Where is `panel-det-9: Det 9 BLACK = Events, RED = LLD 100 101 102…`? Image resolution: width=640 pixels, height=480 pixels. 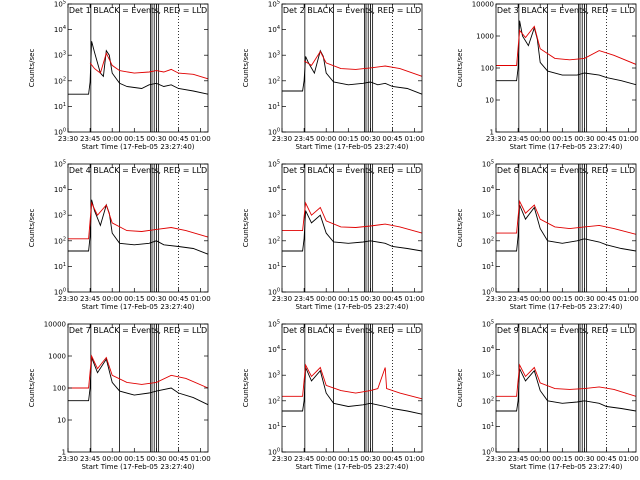
panel-det-9: Det 9 BLACK = Events, RED = LLD 100 101 102… is located at coordinates (547, 396).